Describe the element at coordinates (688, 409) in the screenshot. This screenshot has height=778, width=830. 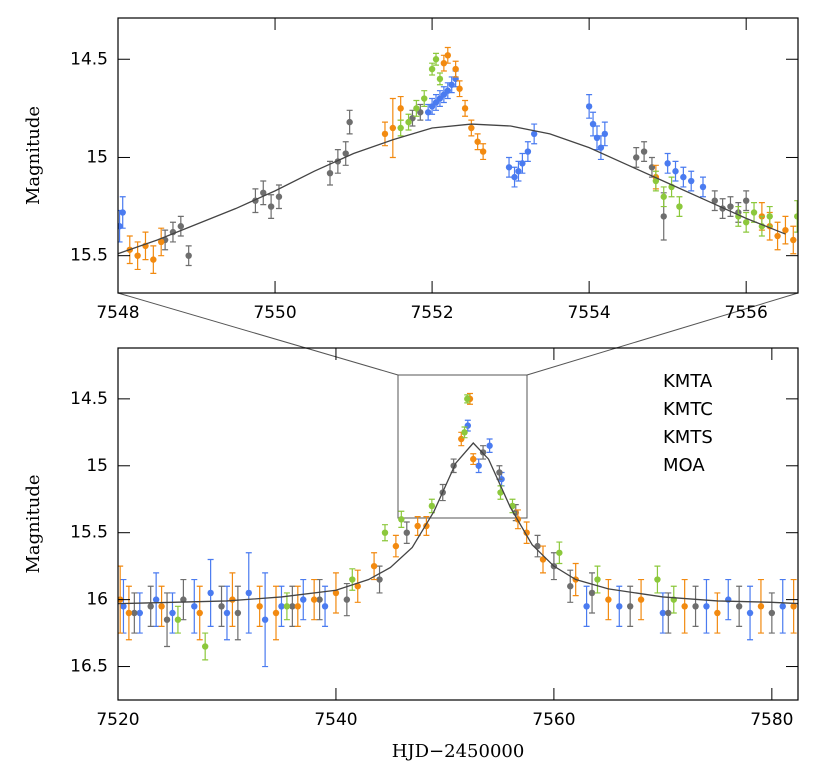
I see `legend-entry: KMTC` at that location.